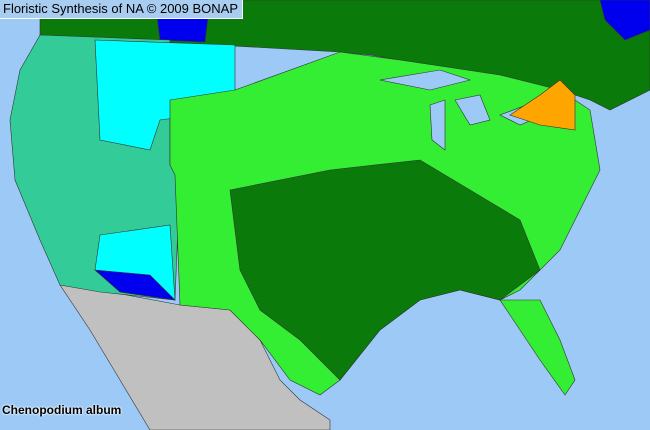 The width and height of the screenshot is (650, 430). Describe the element at coordinates (165, 95) in the screenshot. I see `us-northwest-cyan` at that location.